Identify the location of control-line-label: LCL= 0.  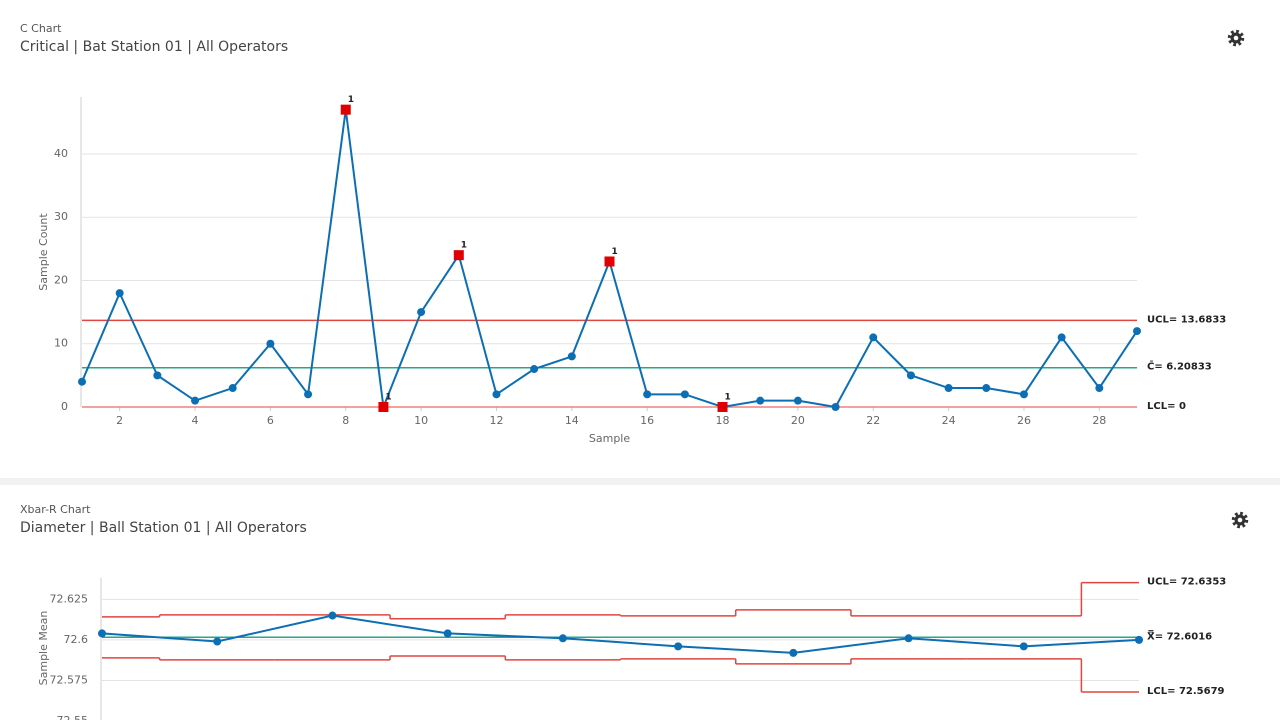
(1166, 406).